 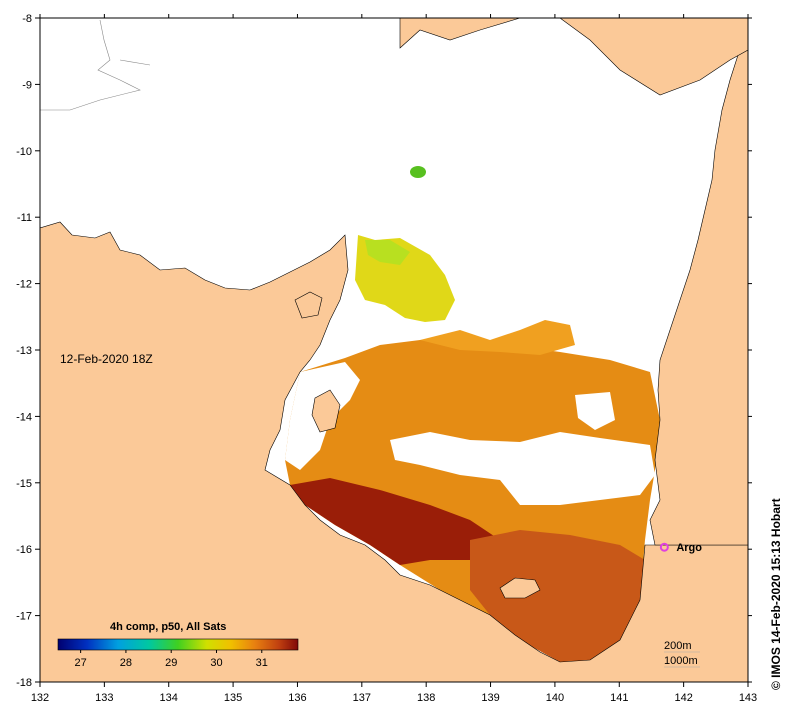 I want to click on colorbar-gradient, so click(x=178, y=644).